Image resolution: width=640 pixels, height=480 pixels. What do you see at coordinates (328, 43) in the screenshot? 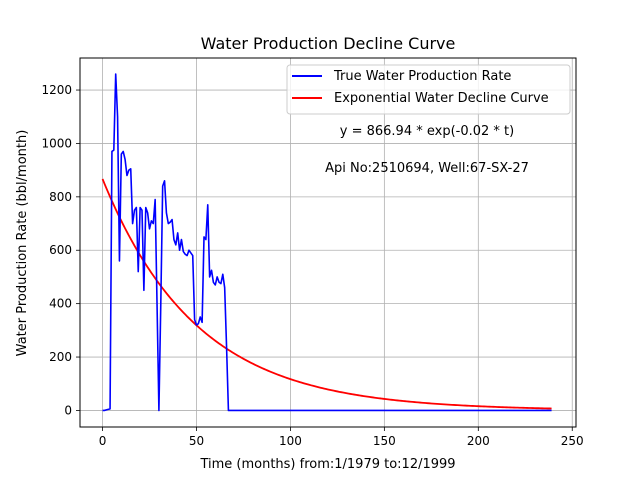
I see `chart-title: Water Production Decline Curve` at bounding box center [328, 43].